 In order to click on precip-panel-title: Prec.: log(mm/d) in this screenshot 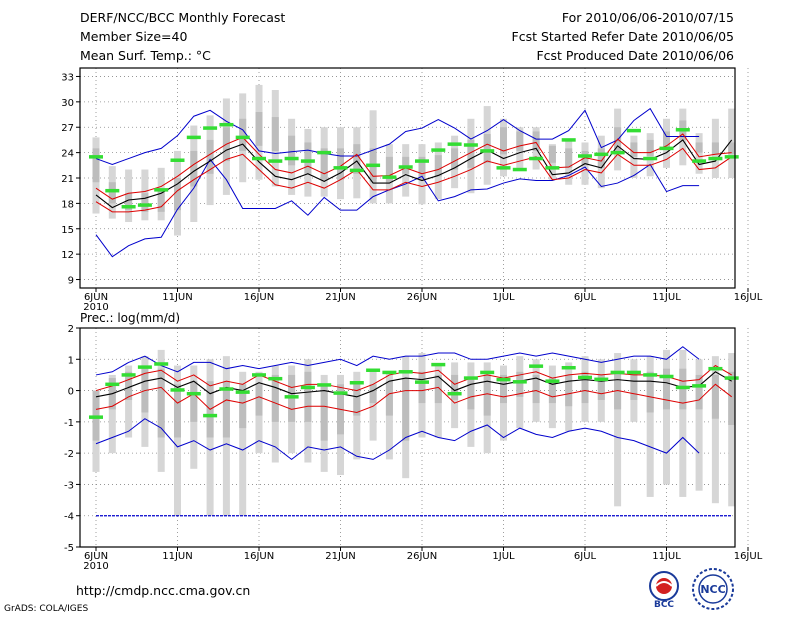, I will do `click(130, 318)`.